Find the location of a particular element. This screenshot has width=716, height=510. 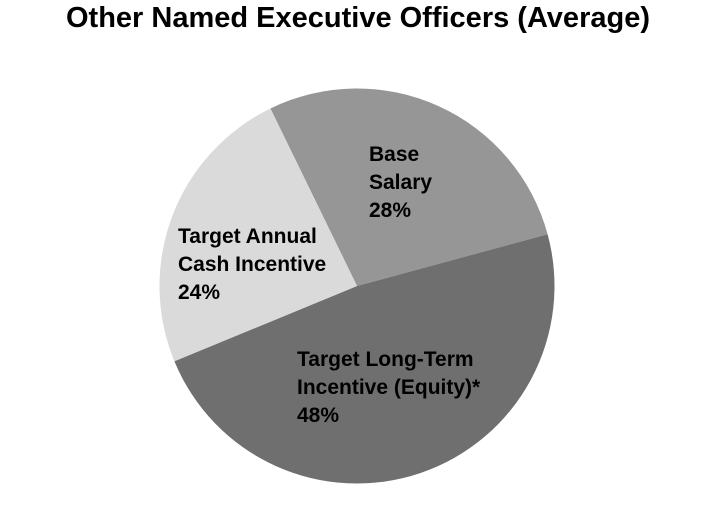

slice-label-line: Salary is located at coordinates (401, 182).